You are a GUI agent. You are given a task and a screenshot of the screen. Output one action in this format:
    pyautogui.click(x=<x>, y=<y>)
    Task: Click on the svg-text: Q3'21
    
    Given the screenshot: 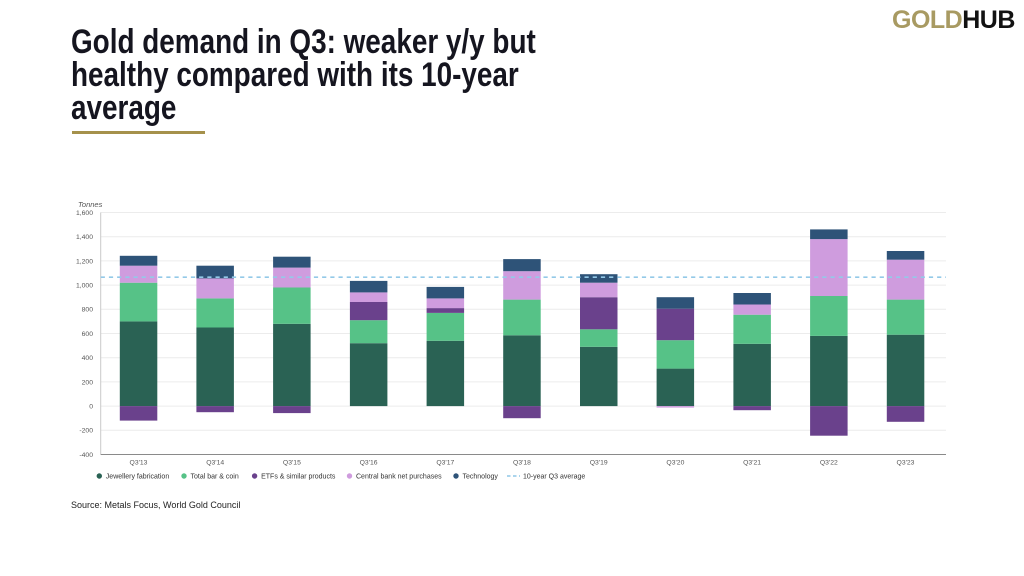 What is the action you would take?
    pyautogui.click(x=752, y=463)
    